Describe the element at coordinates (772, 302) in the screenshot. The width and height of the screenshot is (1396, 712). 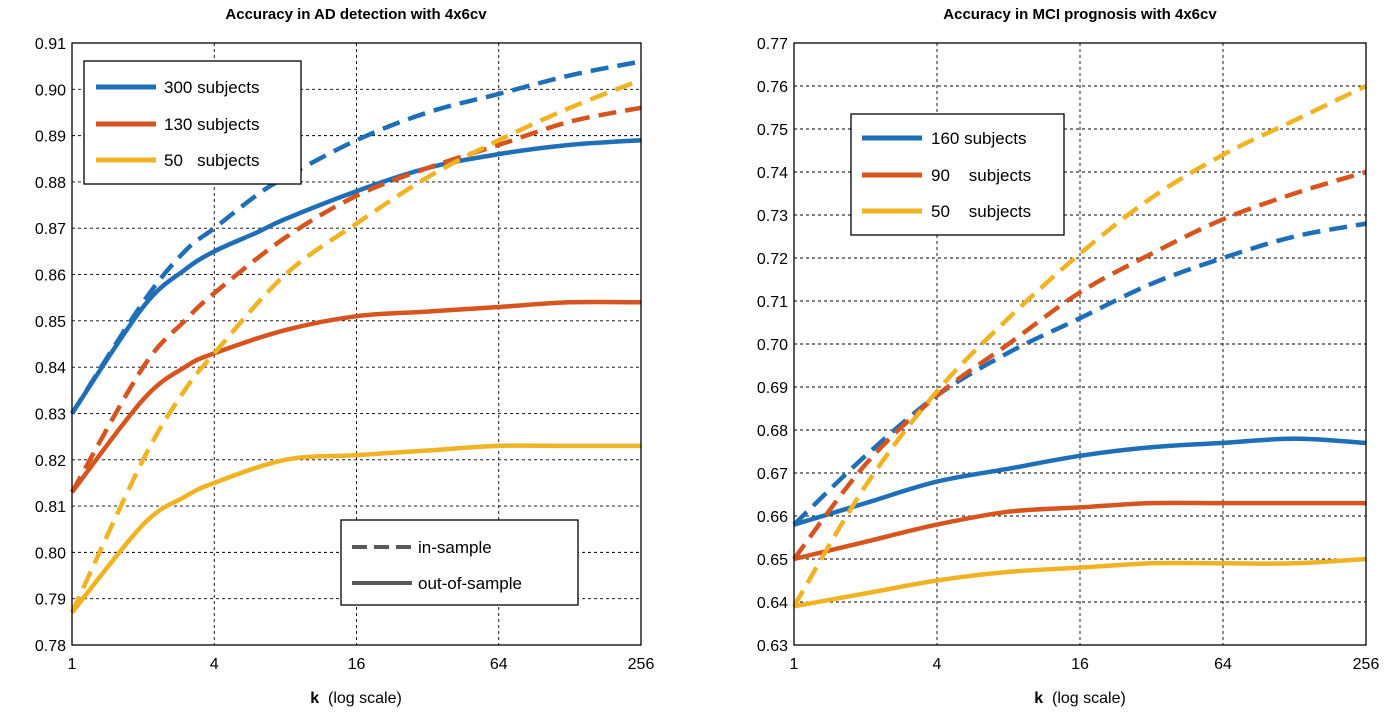
I see `y-tick-label: 0.71` at that location.